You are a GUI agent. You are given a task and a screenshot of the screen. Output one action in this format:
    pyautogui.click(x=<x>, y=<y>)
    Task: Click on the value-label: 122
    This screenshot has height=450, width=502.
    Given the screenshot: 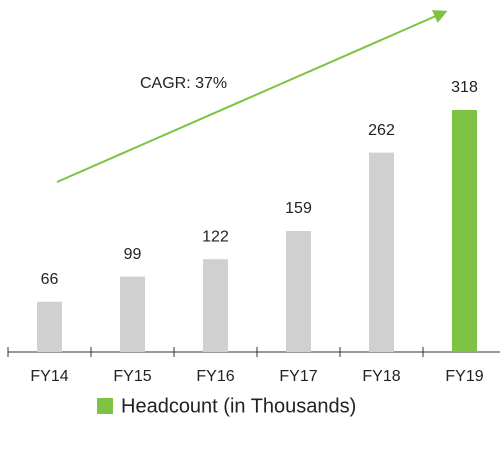 What is the action you would take?
    pyautogui.click(x=215, y=236)
    